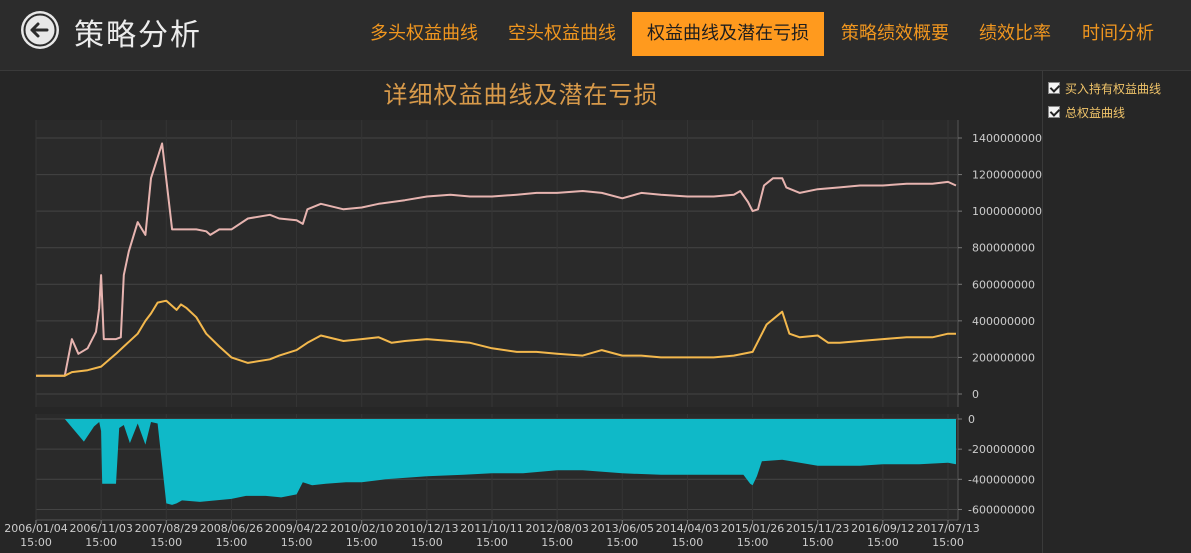  Describe the element at coordinates (1054, 88) in the screenshot. I see `buy-hold-checkbox` at that location.